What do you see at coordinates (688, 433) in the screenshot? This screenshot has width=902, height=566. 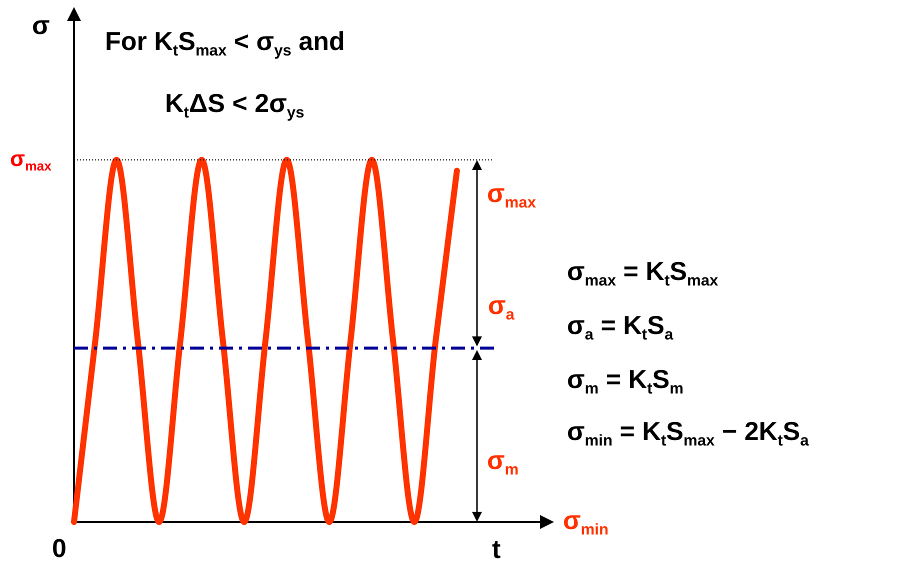 I see `text: σ$_{min}$ = K$_{t}$S$_{max}$ − 2K$_{t}$S$_{a}$` at bounding box center [688, 433].